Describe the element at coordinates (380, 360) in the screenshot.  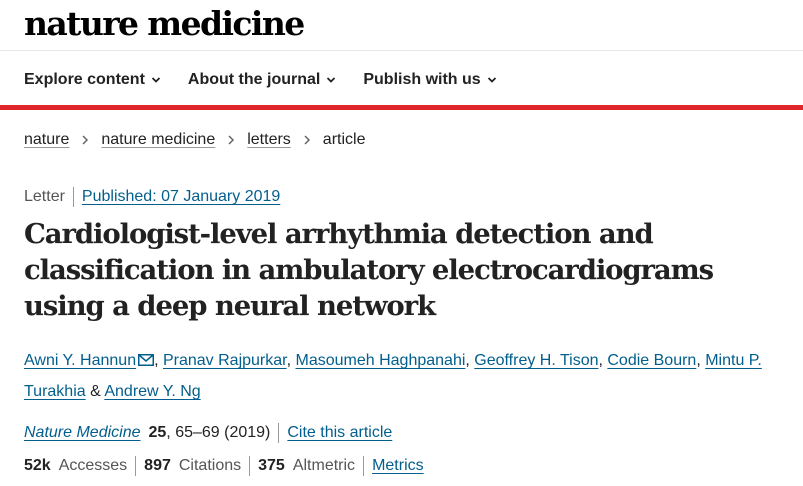
I see `author-link: Masoumeh Haghpanahi` at that location.